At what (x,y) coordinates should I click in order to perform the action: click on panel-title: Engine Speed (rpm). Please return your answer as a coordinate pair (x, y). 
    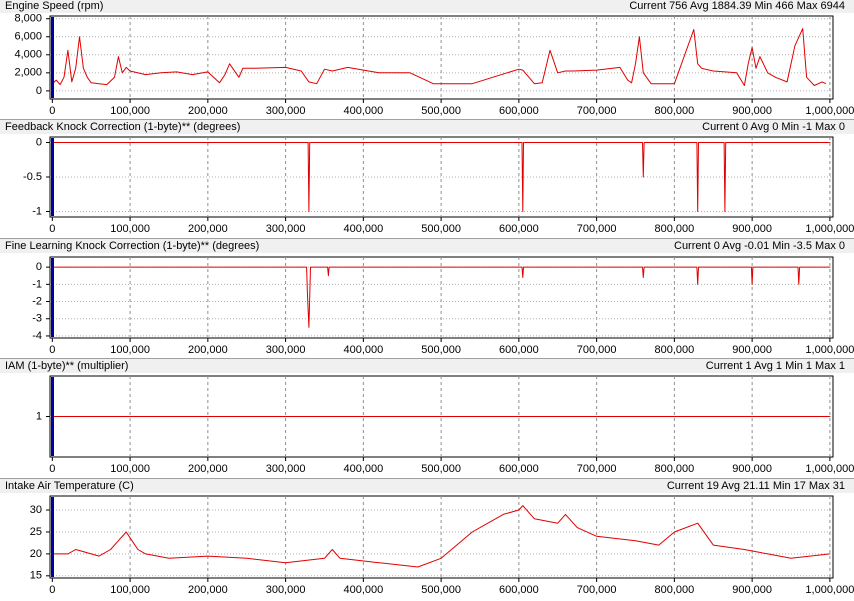
    Looking at the image, I should click on (54, 6).